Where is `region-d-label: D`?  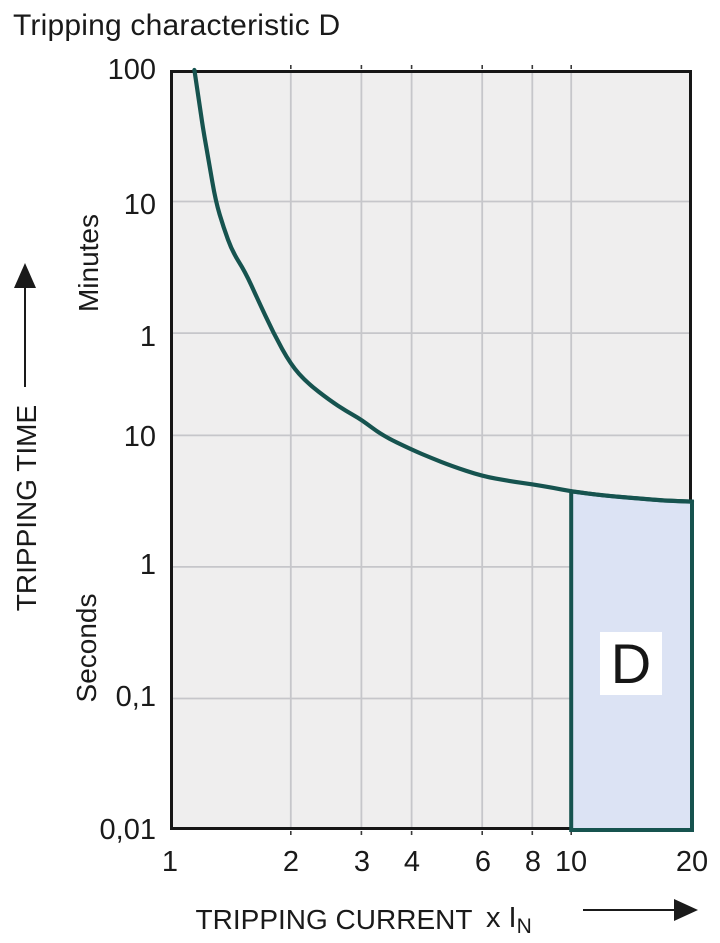 region-d-label: D is located at coordinates (631, 663).